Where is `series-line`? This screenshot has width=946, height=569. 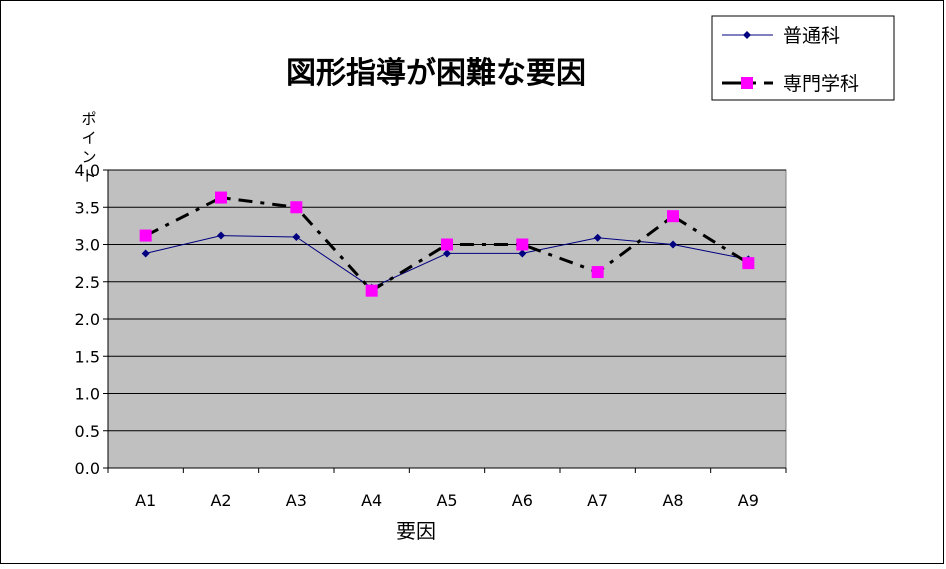
series-line is located at coordinates (447, 244).